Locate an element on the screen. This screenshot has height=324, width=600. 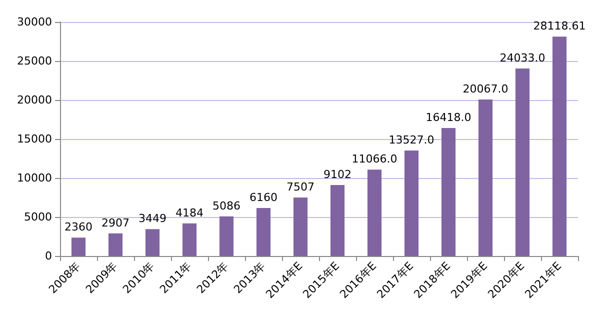
data-label: 5086 is located at coordinates (226, 205).